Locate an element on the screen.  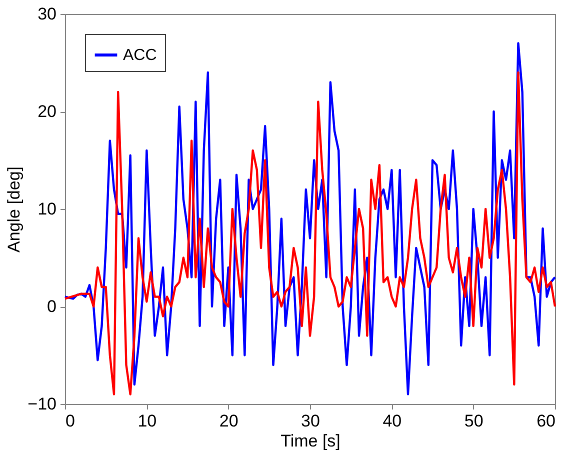
y-axis-title: Angle [deg] is located at coordinates (14, 209).